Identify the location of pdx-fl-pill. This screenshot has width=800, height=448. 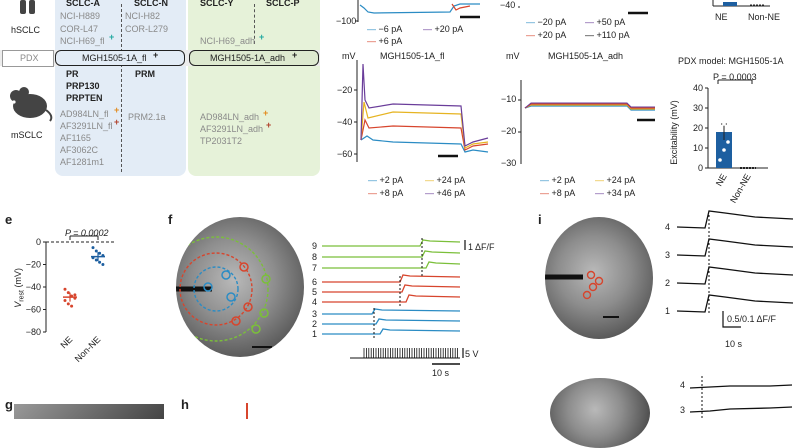
(120, 58).